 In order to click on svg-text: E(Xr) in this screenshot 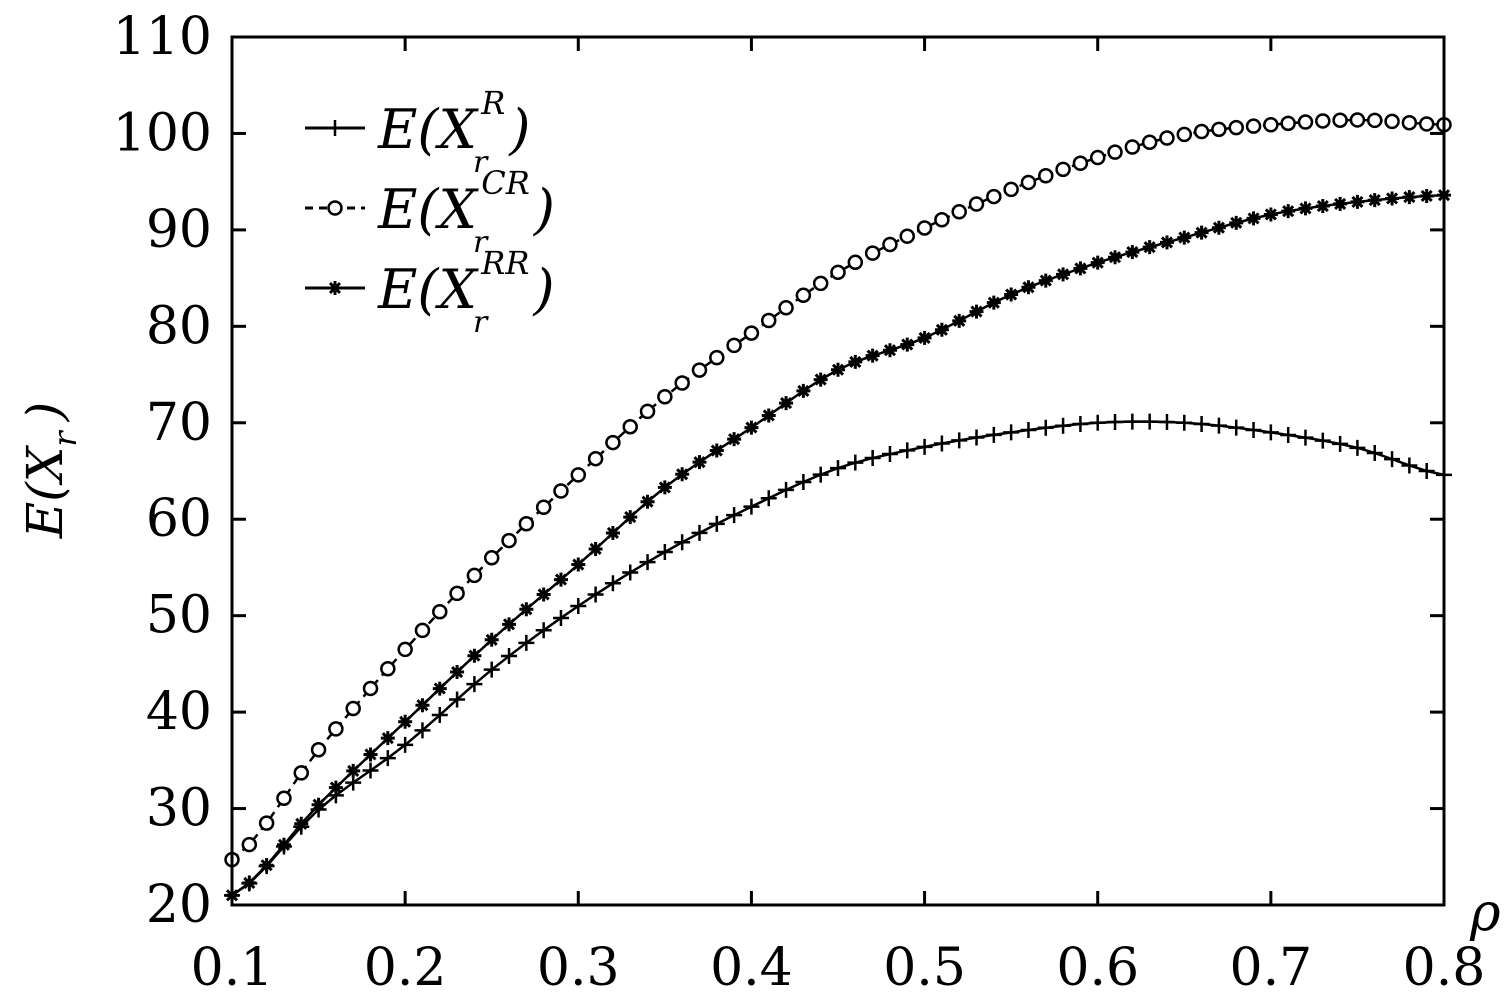, I will do `click(50, 470)`.